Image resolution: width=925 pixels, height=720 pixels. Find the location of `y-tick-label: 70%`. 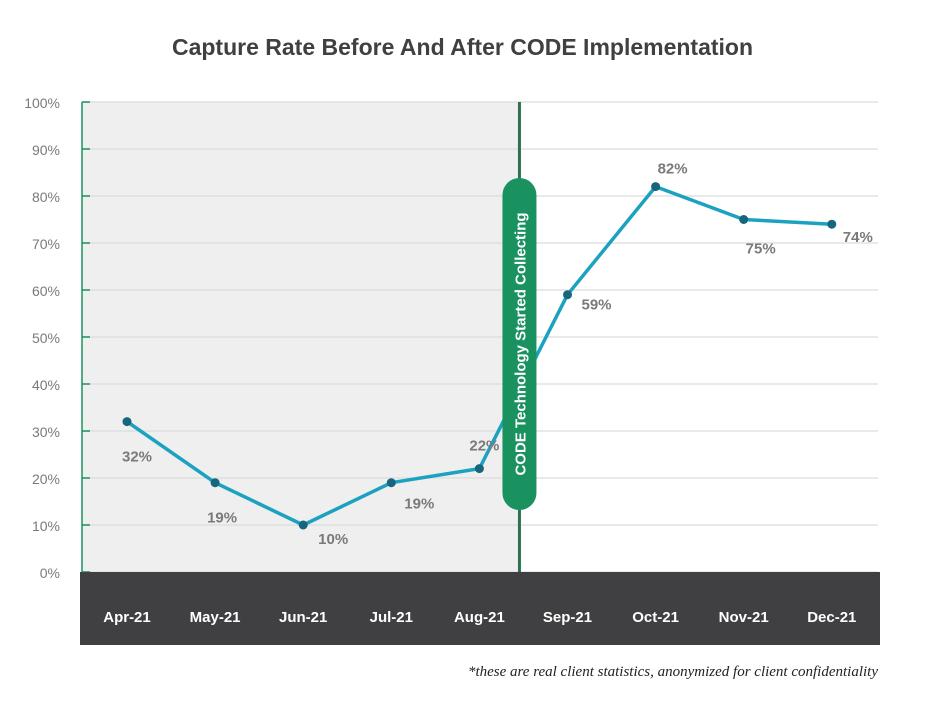

y-tick-label: 70% is located at coordinates (46, 244).